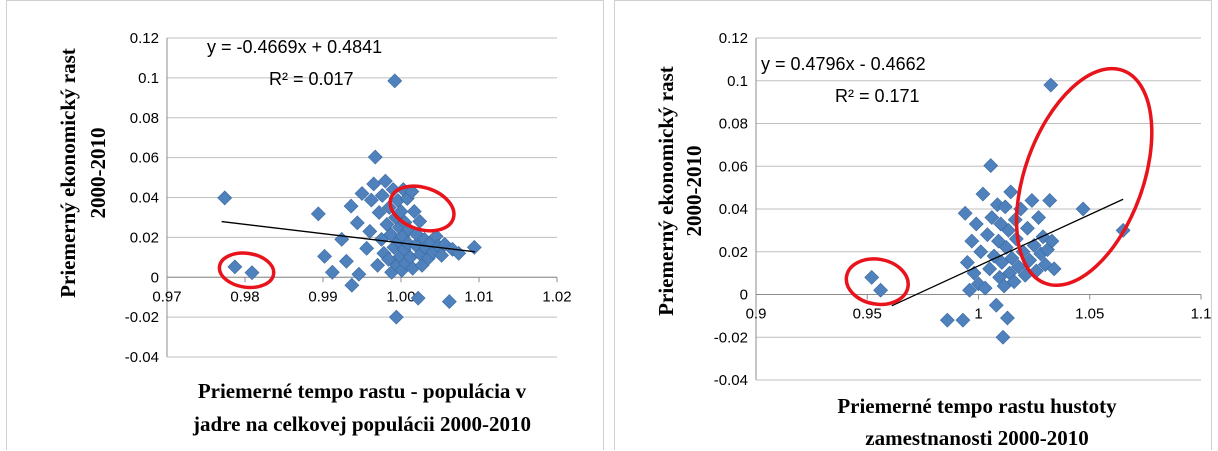  What do you see at coordinates (98, 173) in the screenshot?
I see `y-axis-title-line2: 2000-2010` at bounding box center [98, 173].